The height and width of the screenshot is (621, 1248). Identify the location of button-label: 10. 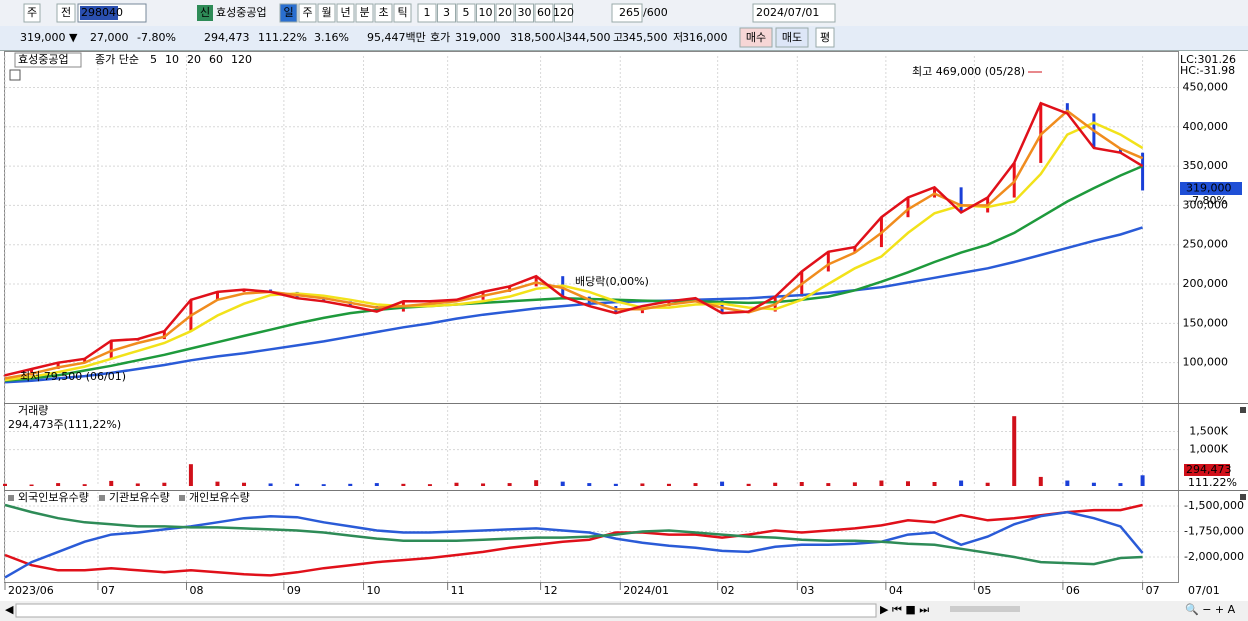
(486, 12).